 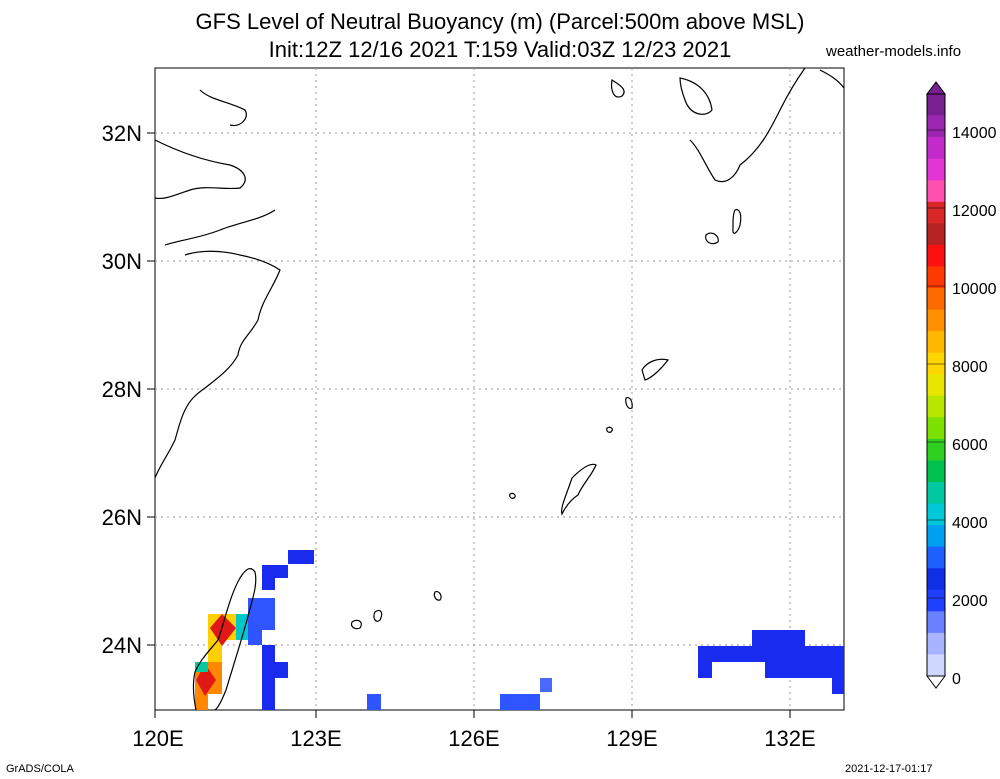 I want to click on colorbar-label: 6000, so click(x=970, y=445).